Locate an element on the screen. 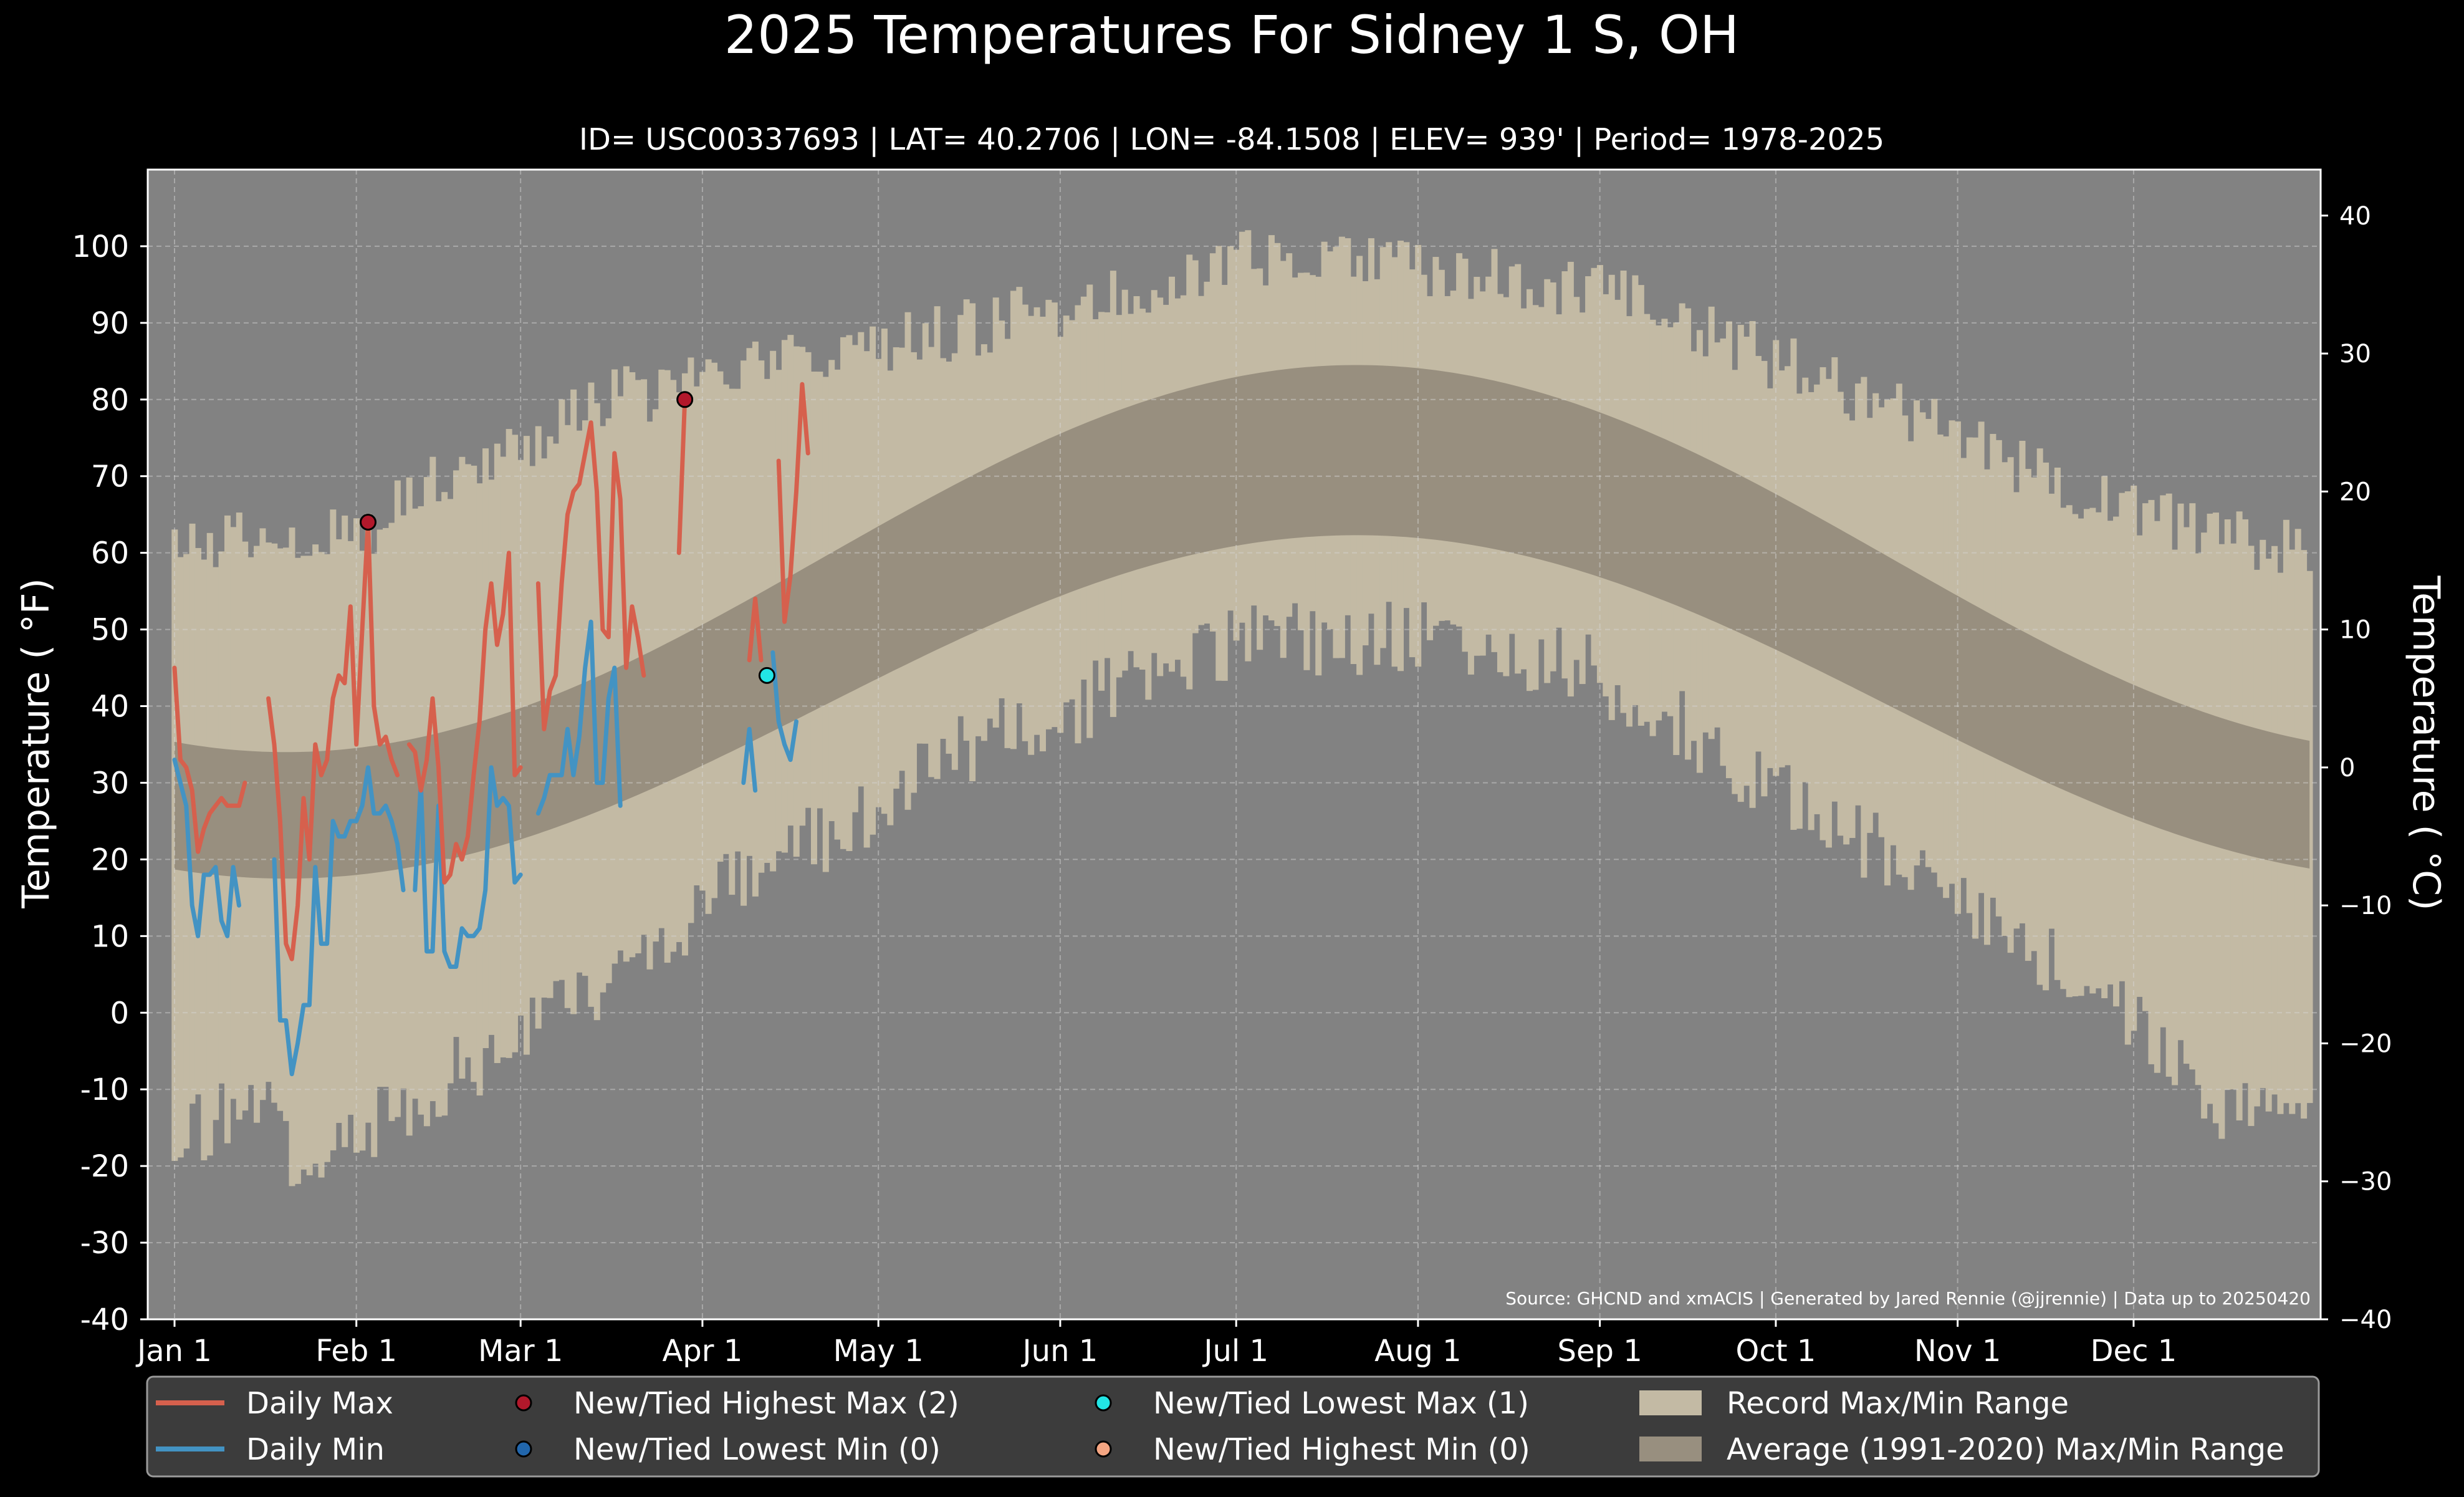  y2-tick-label: 40 is located at coordinates (2355, 216).